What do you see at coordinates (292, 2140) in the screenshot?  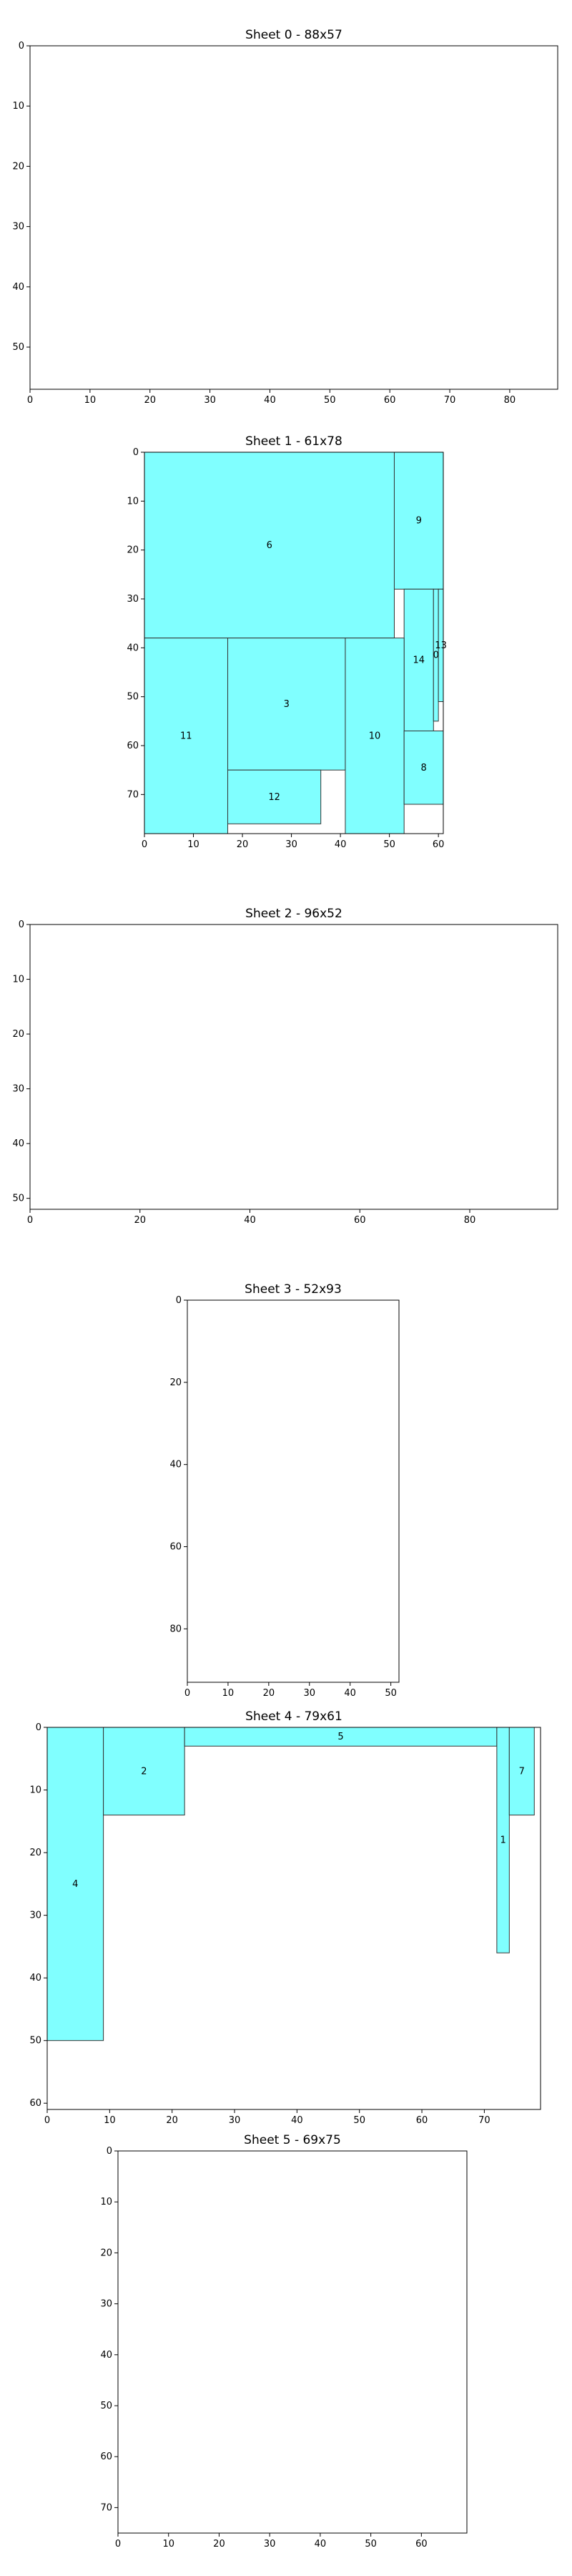 I see `chart-title: Sheet 5 - 69x75` at bounding box center [292, 2140].